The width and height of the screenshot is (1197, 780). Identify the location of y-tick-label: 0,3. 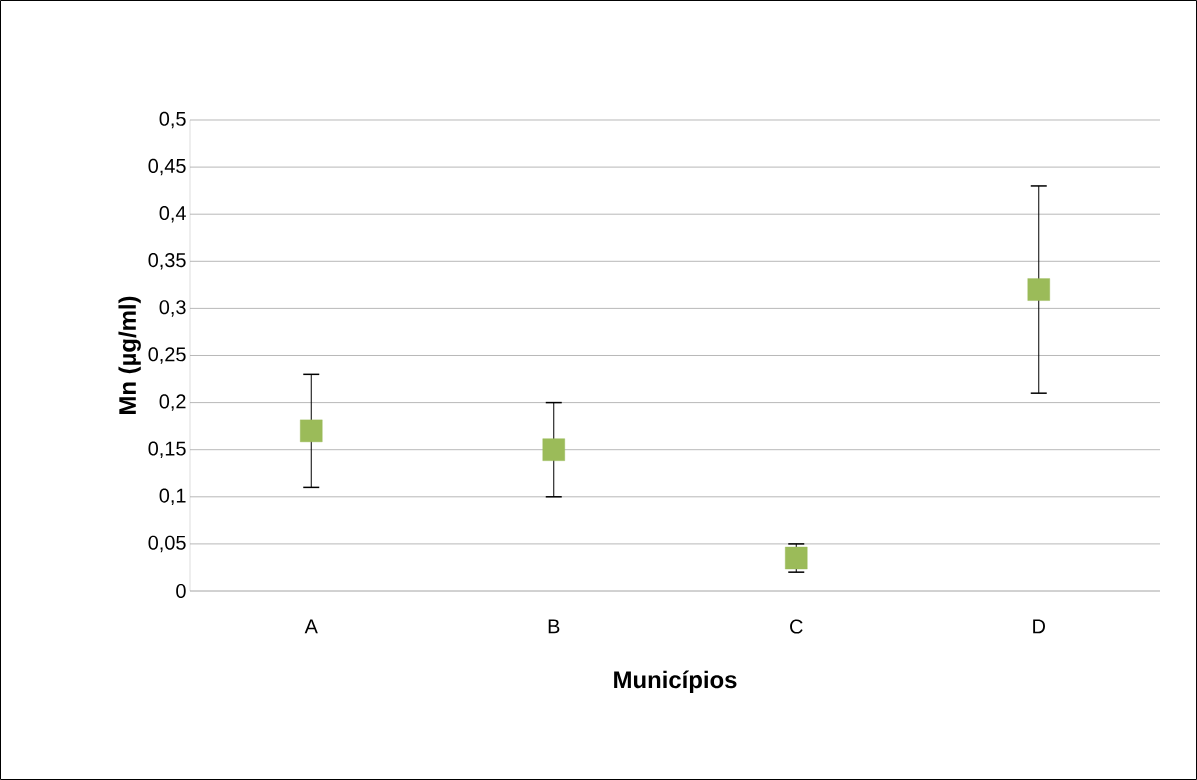
(172, 308).